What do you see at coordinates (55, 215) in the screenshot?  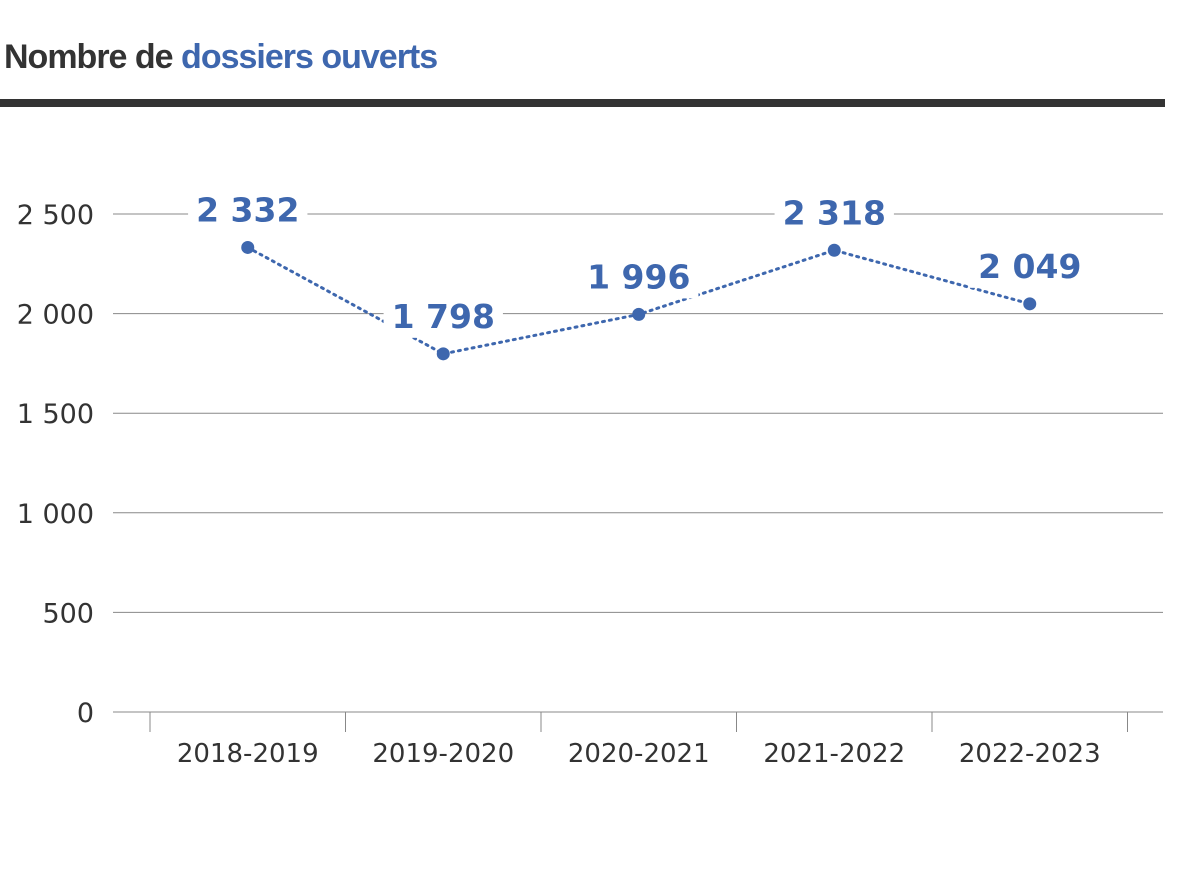 I see `y-tick-label: 2 500` at bounding box center [55, 215].